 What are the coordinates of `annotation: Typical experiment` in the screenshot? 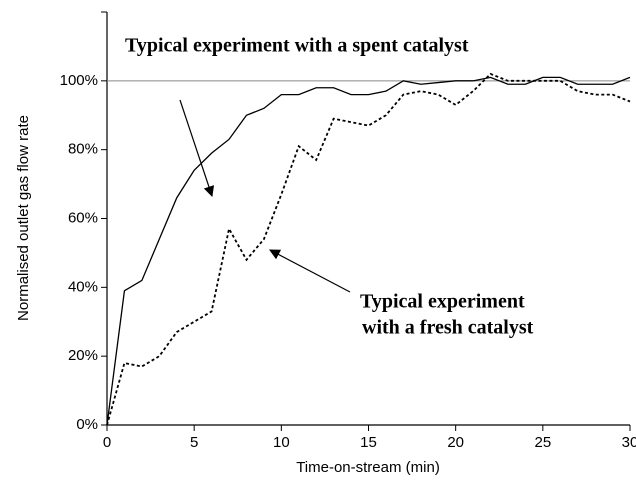 It's located at (442, 302).